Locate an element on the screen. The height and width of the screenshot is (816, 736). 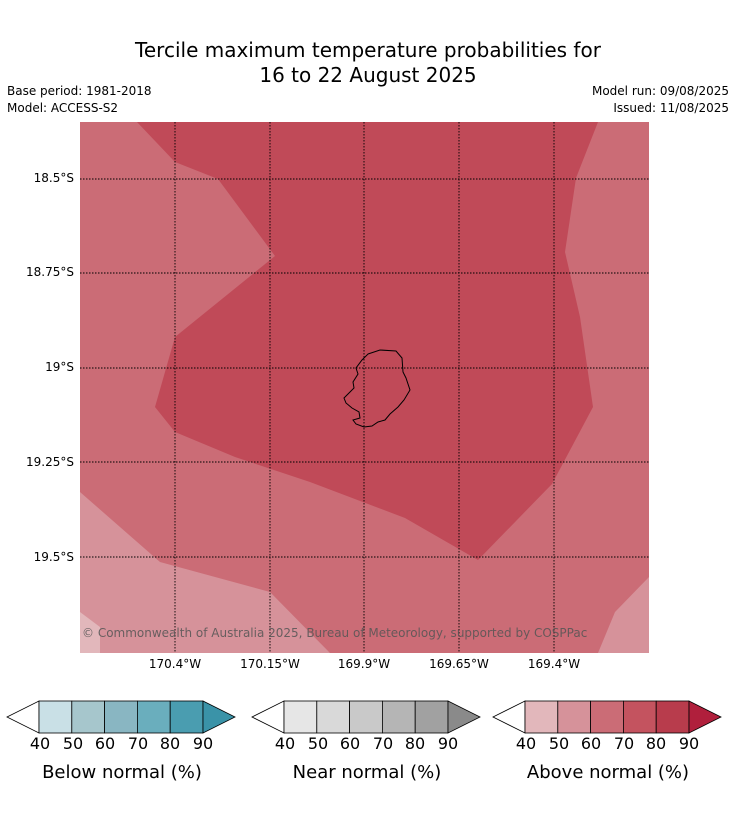
colorbar-below-swatches is located at coordinates (121, 717).